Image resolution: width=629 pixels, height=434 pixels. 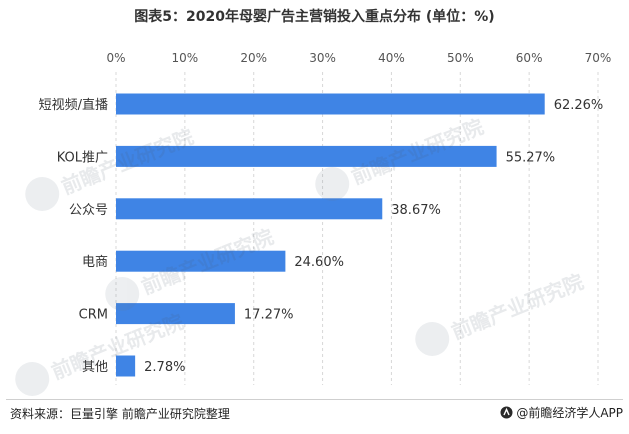 I want to click on chart-title: 图表5：2020年母婴广告主营销投入重点分布 (单位：%), so click(x=314, y=17).